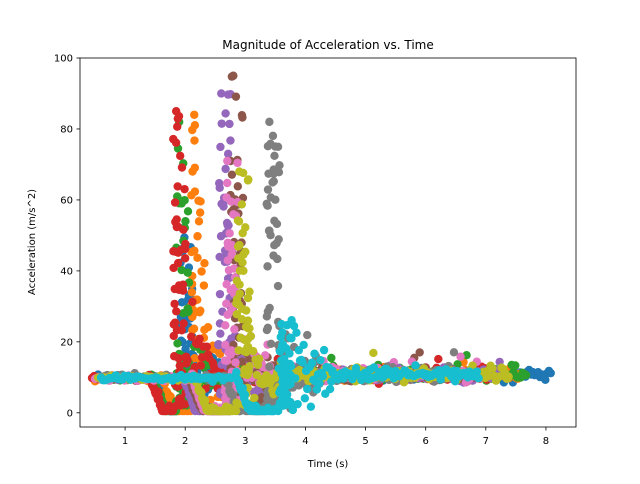  I want to click on x-tick-label: 5, so click(365, 441).